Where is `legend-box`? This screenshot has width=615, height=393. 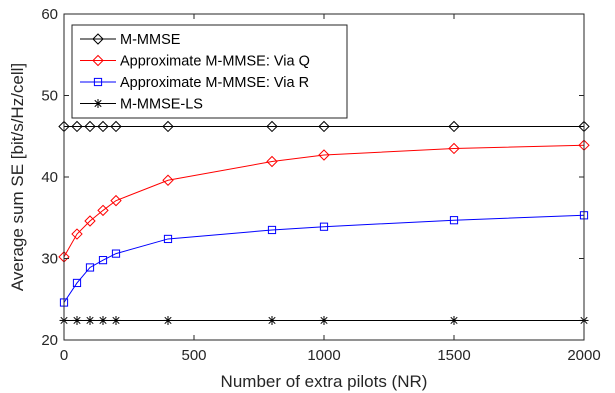
legend-box is located at coordinates (209, 71).